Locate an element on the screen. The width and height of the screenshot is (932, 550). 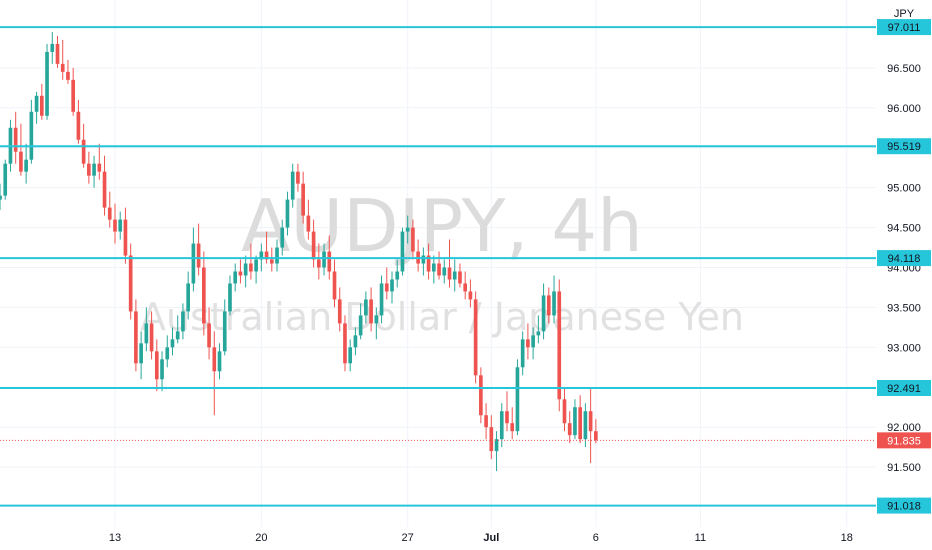
price-axis-background is located at coordinates (904, 275).